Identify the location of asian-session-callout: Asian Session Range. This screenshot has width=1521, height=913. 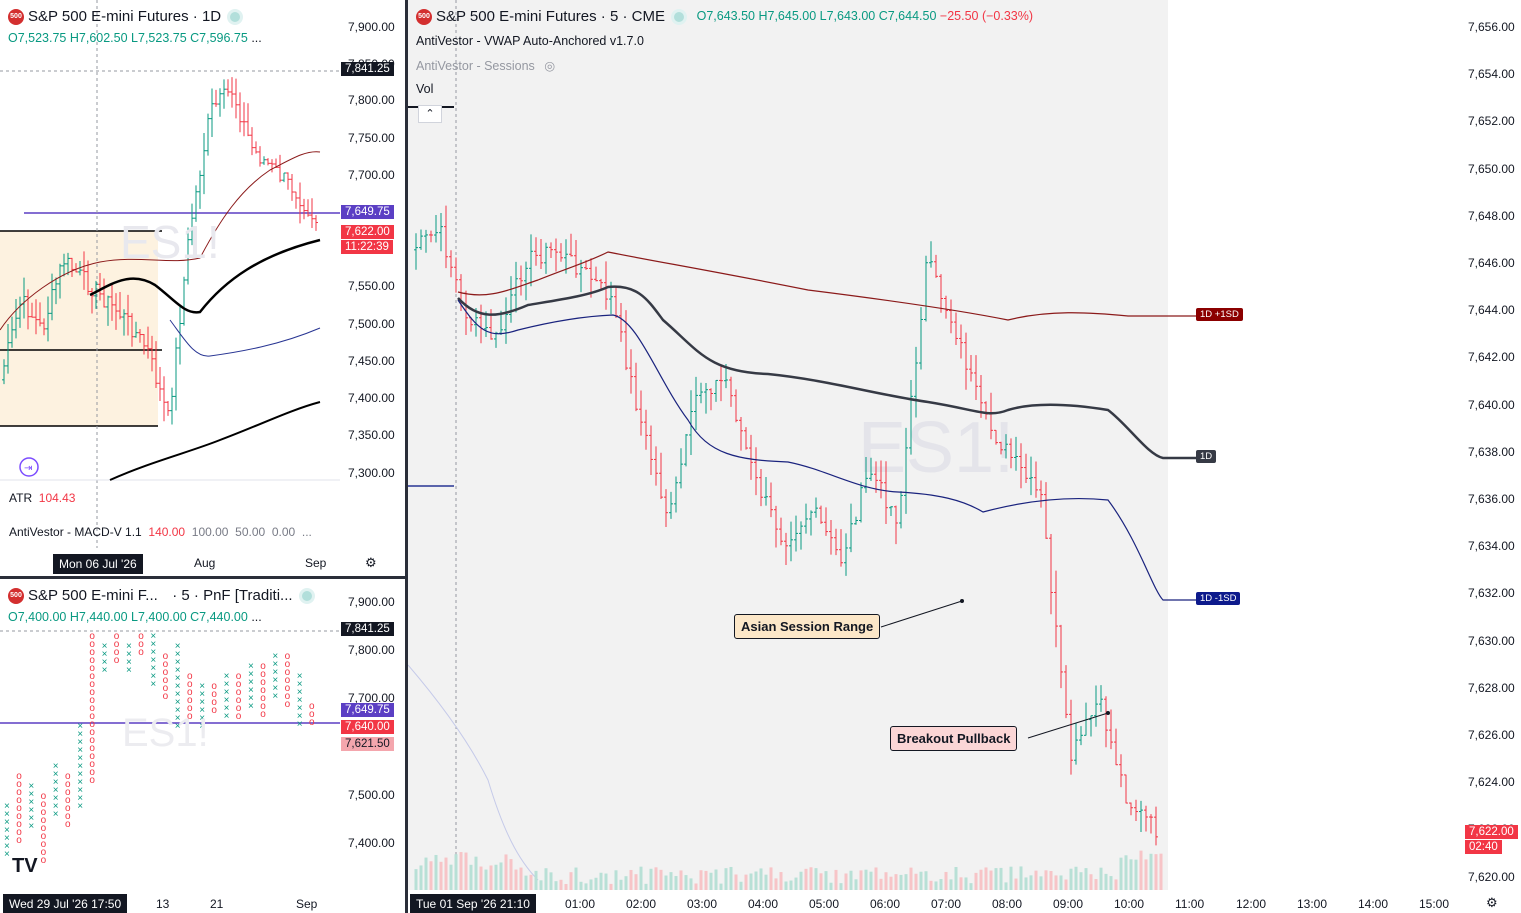
(807, 626).